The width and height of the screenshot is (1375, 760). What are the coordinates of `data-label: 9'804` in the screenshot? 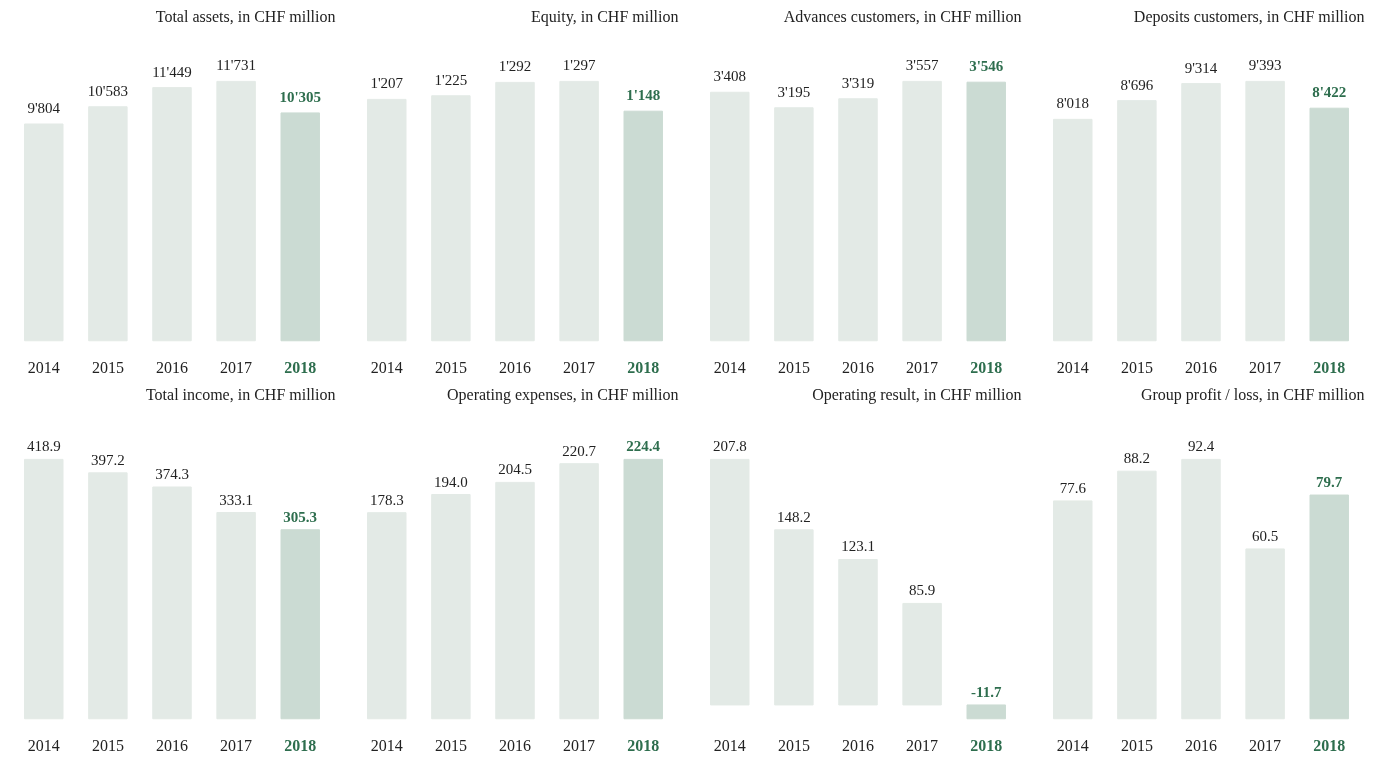 It's located at (44, 107).